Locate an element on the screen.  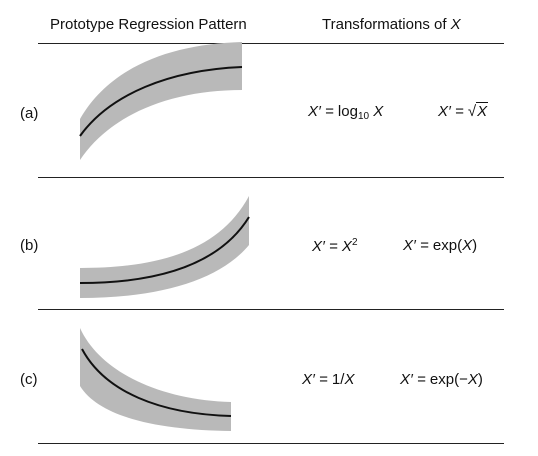
rule-bottom is located at coordinates (271, 443).